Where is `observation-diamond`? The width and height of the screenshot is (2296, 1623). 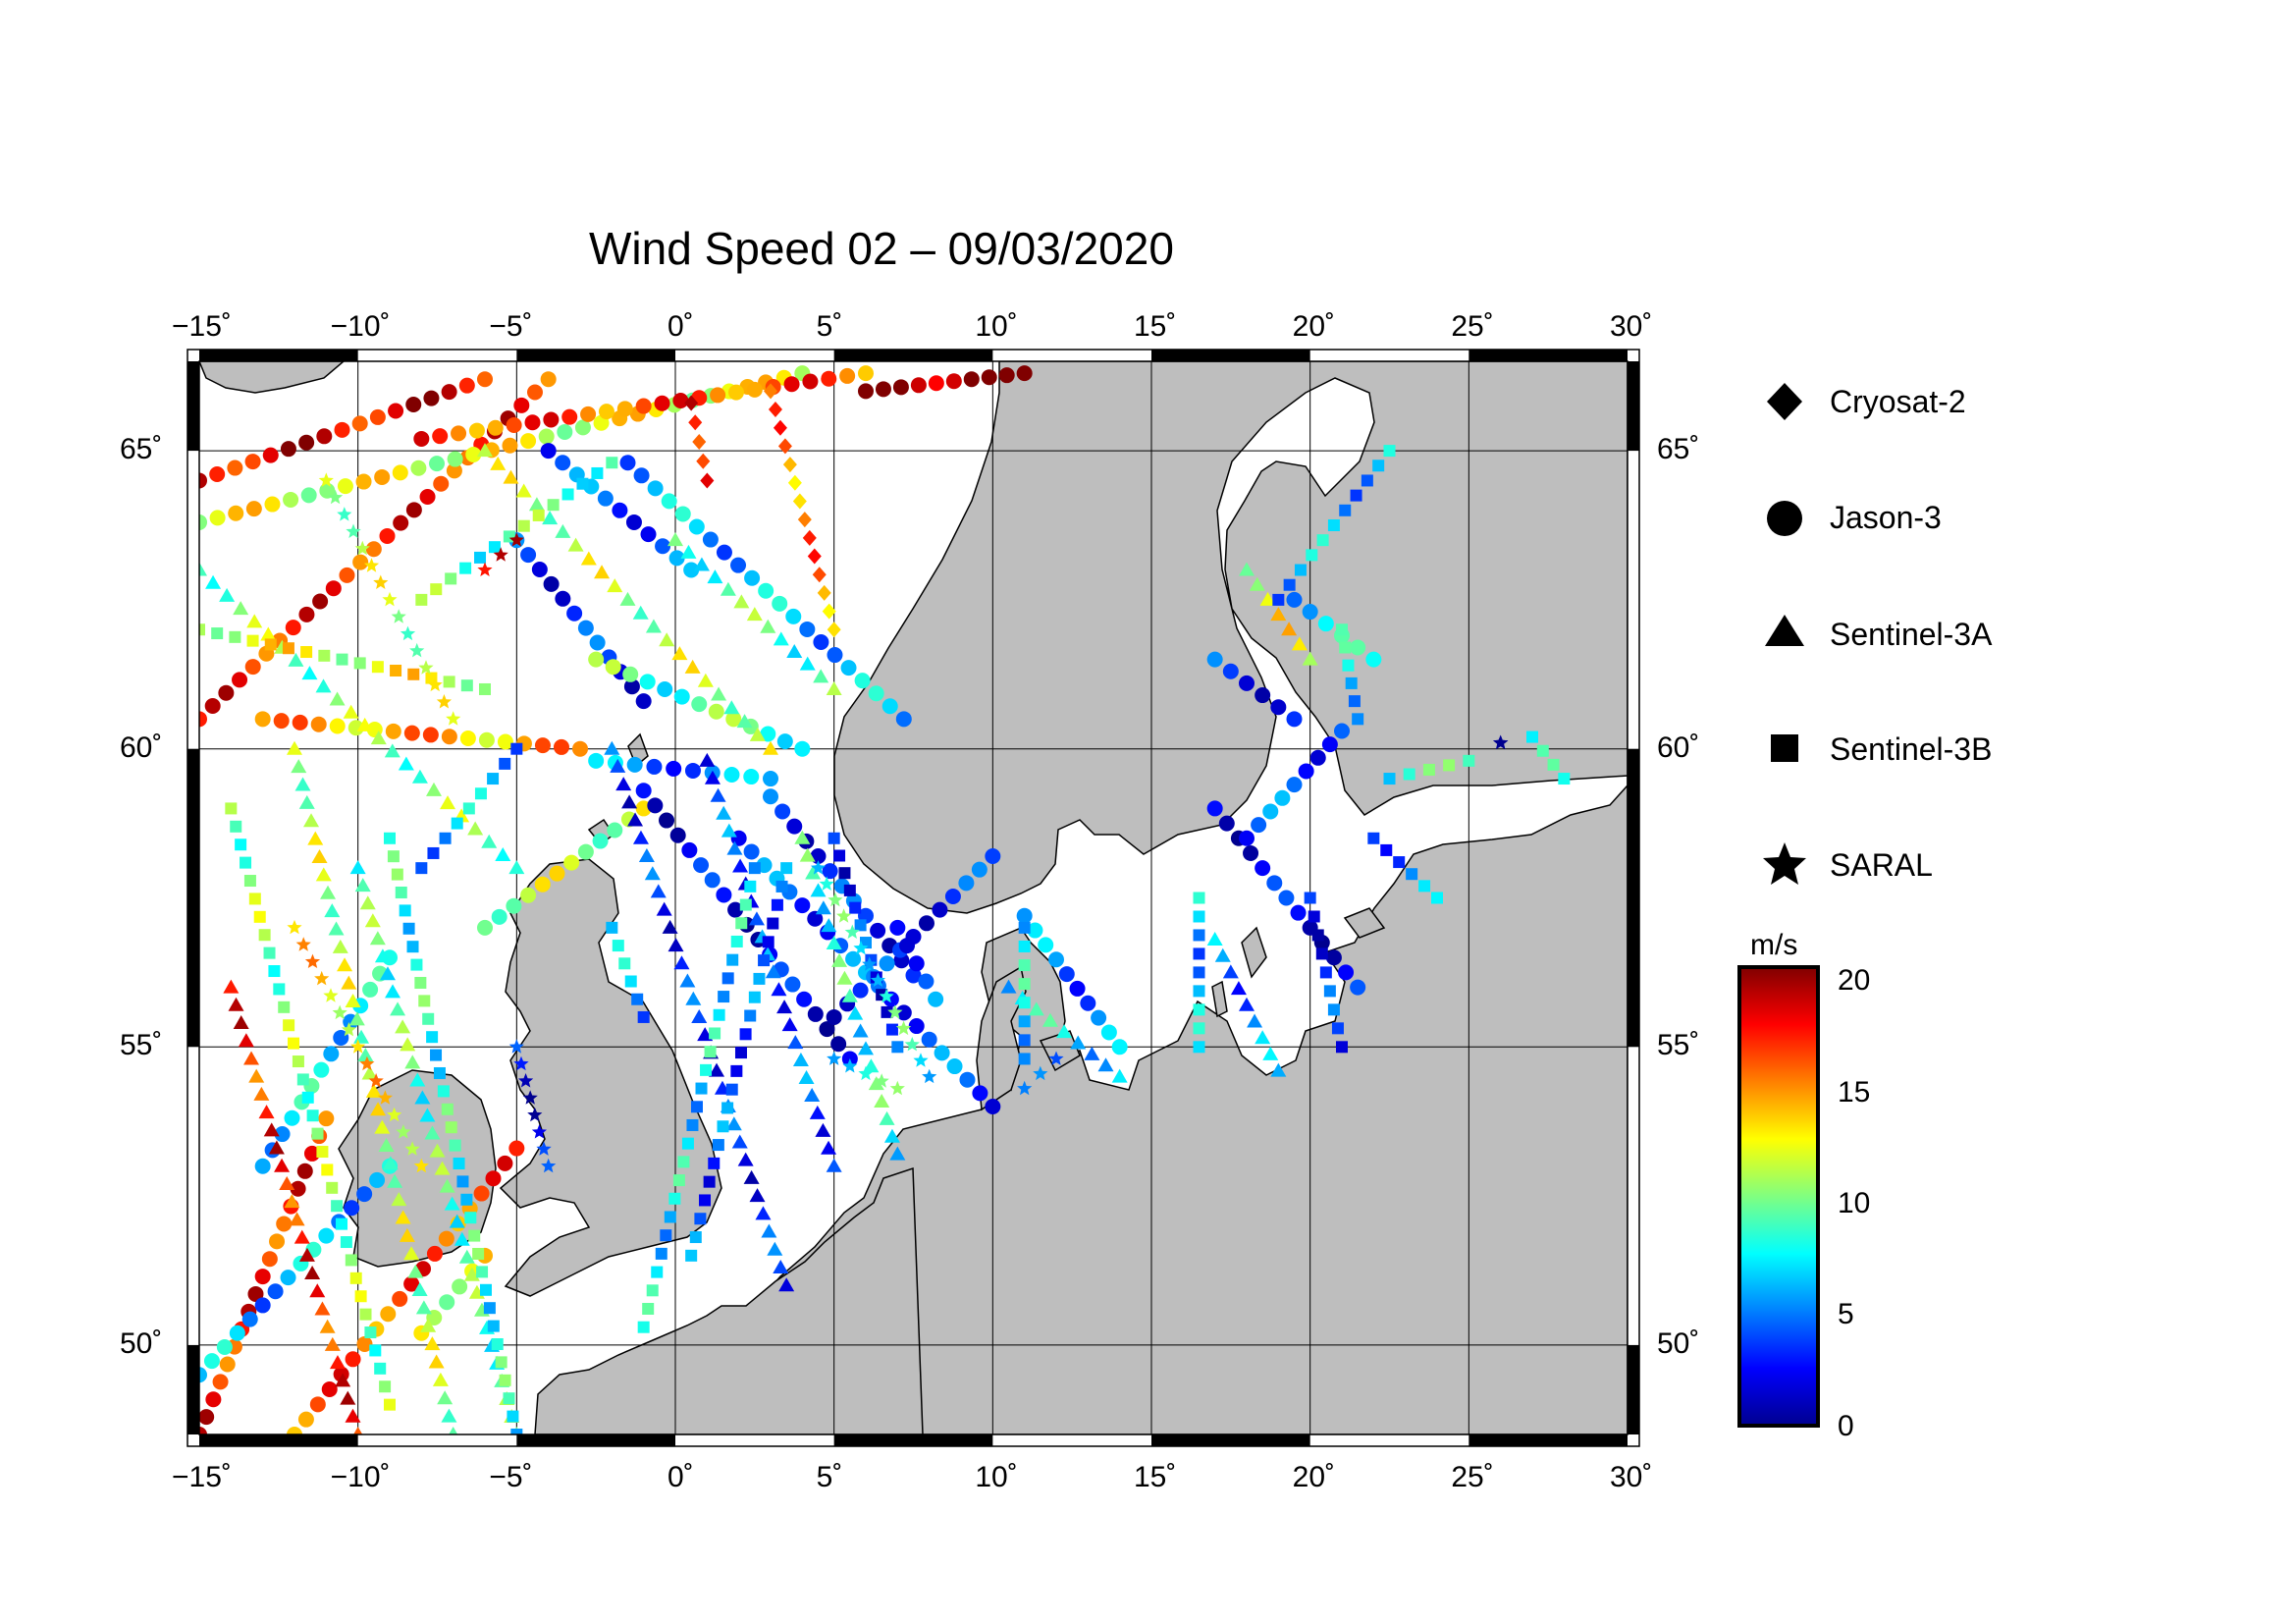 observation-diamond is located at coordinates (703, 461).